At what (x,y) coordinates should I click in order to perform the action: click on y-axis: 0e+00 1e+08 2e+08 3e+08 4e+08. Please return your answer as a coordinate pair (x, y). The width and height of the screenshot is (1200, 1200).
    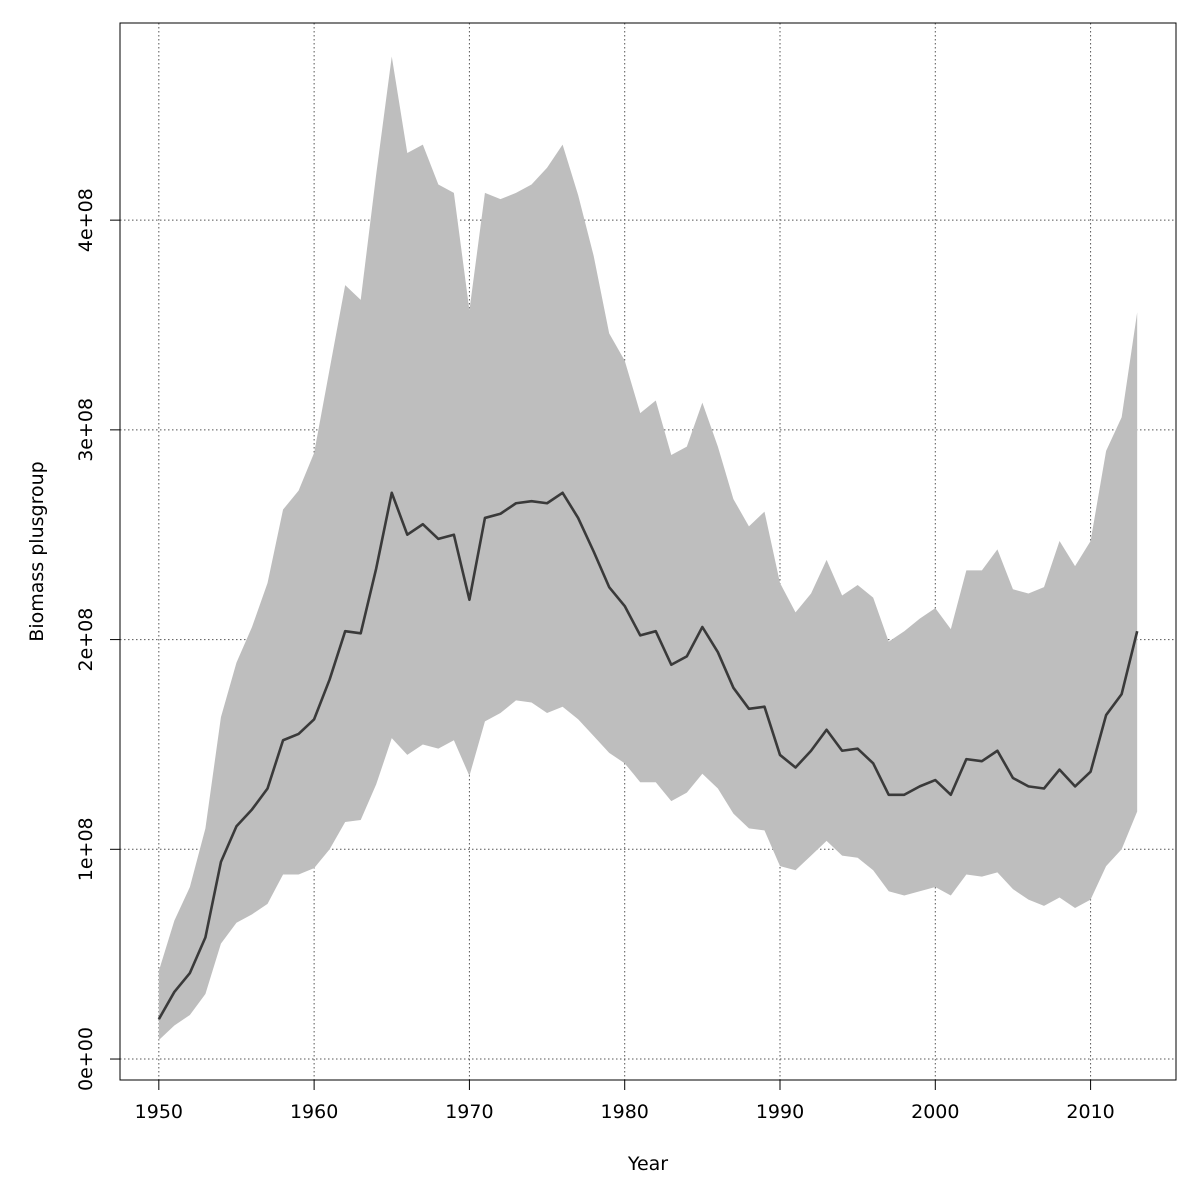
    Looking at the image, I should click on (97, 639).